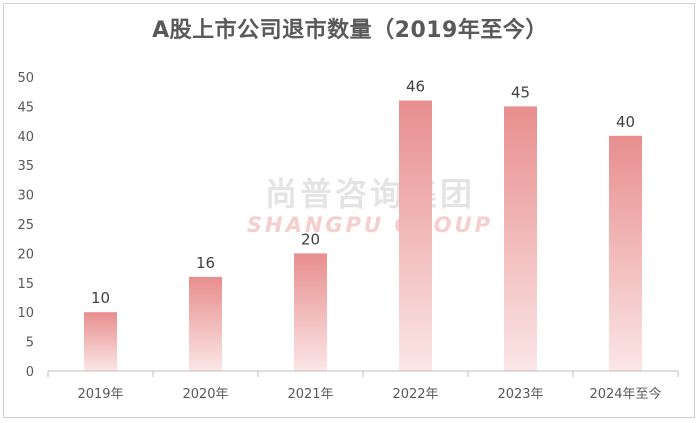  I want to click on x-tick-label: 2024年至今, so click(625, 394).